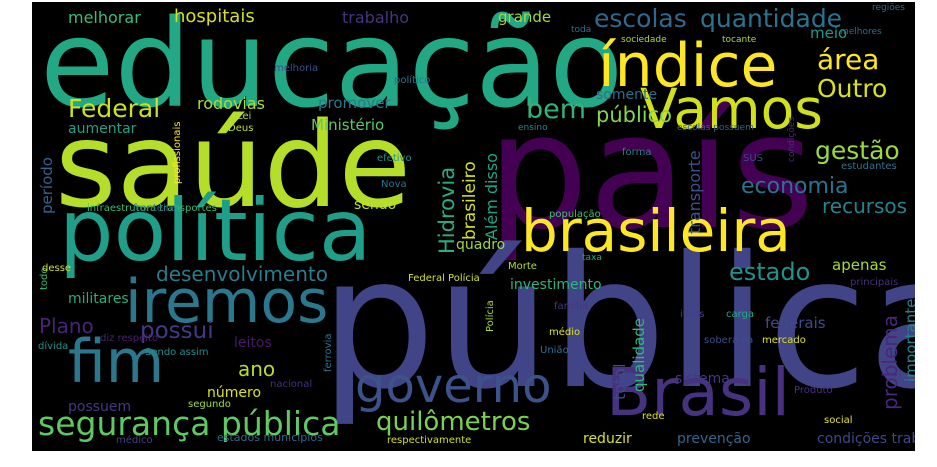  Describe the element at coordinates (637, 152) in the screenshot. I see `word-deus: forma` at that location.